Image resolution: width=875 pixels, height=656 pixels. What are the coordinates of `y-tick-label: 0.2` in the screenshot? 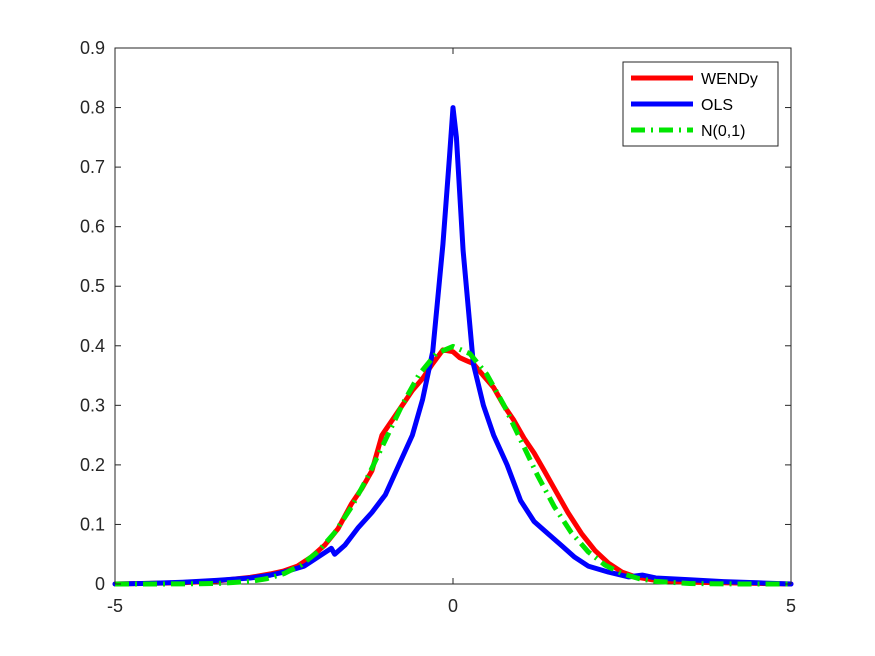 It's located at (92, 465).